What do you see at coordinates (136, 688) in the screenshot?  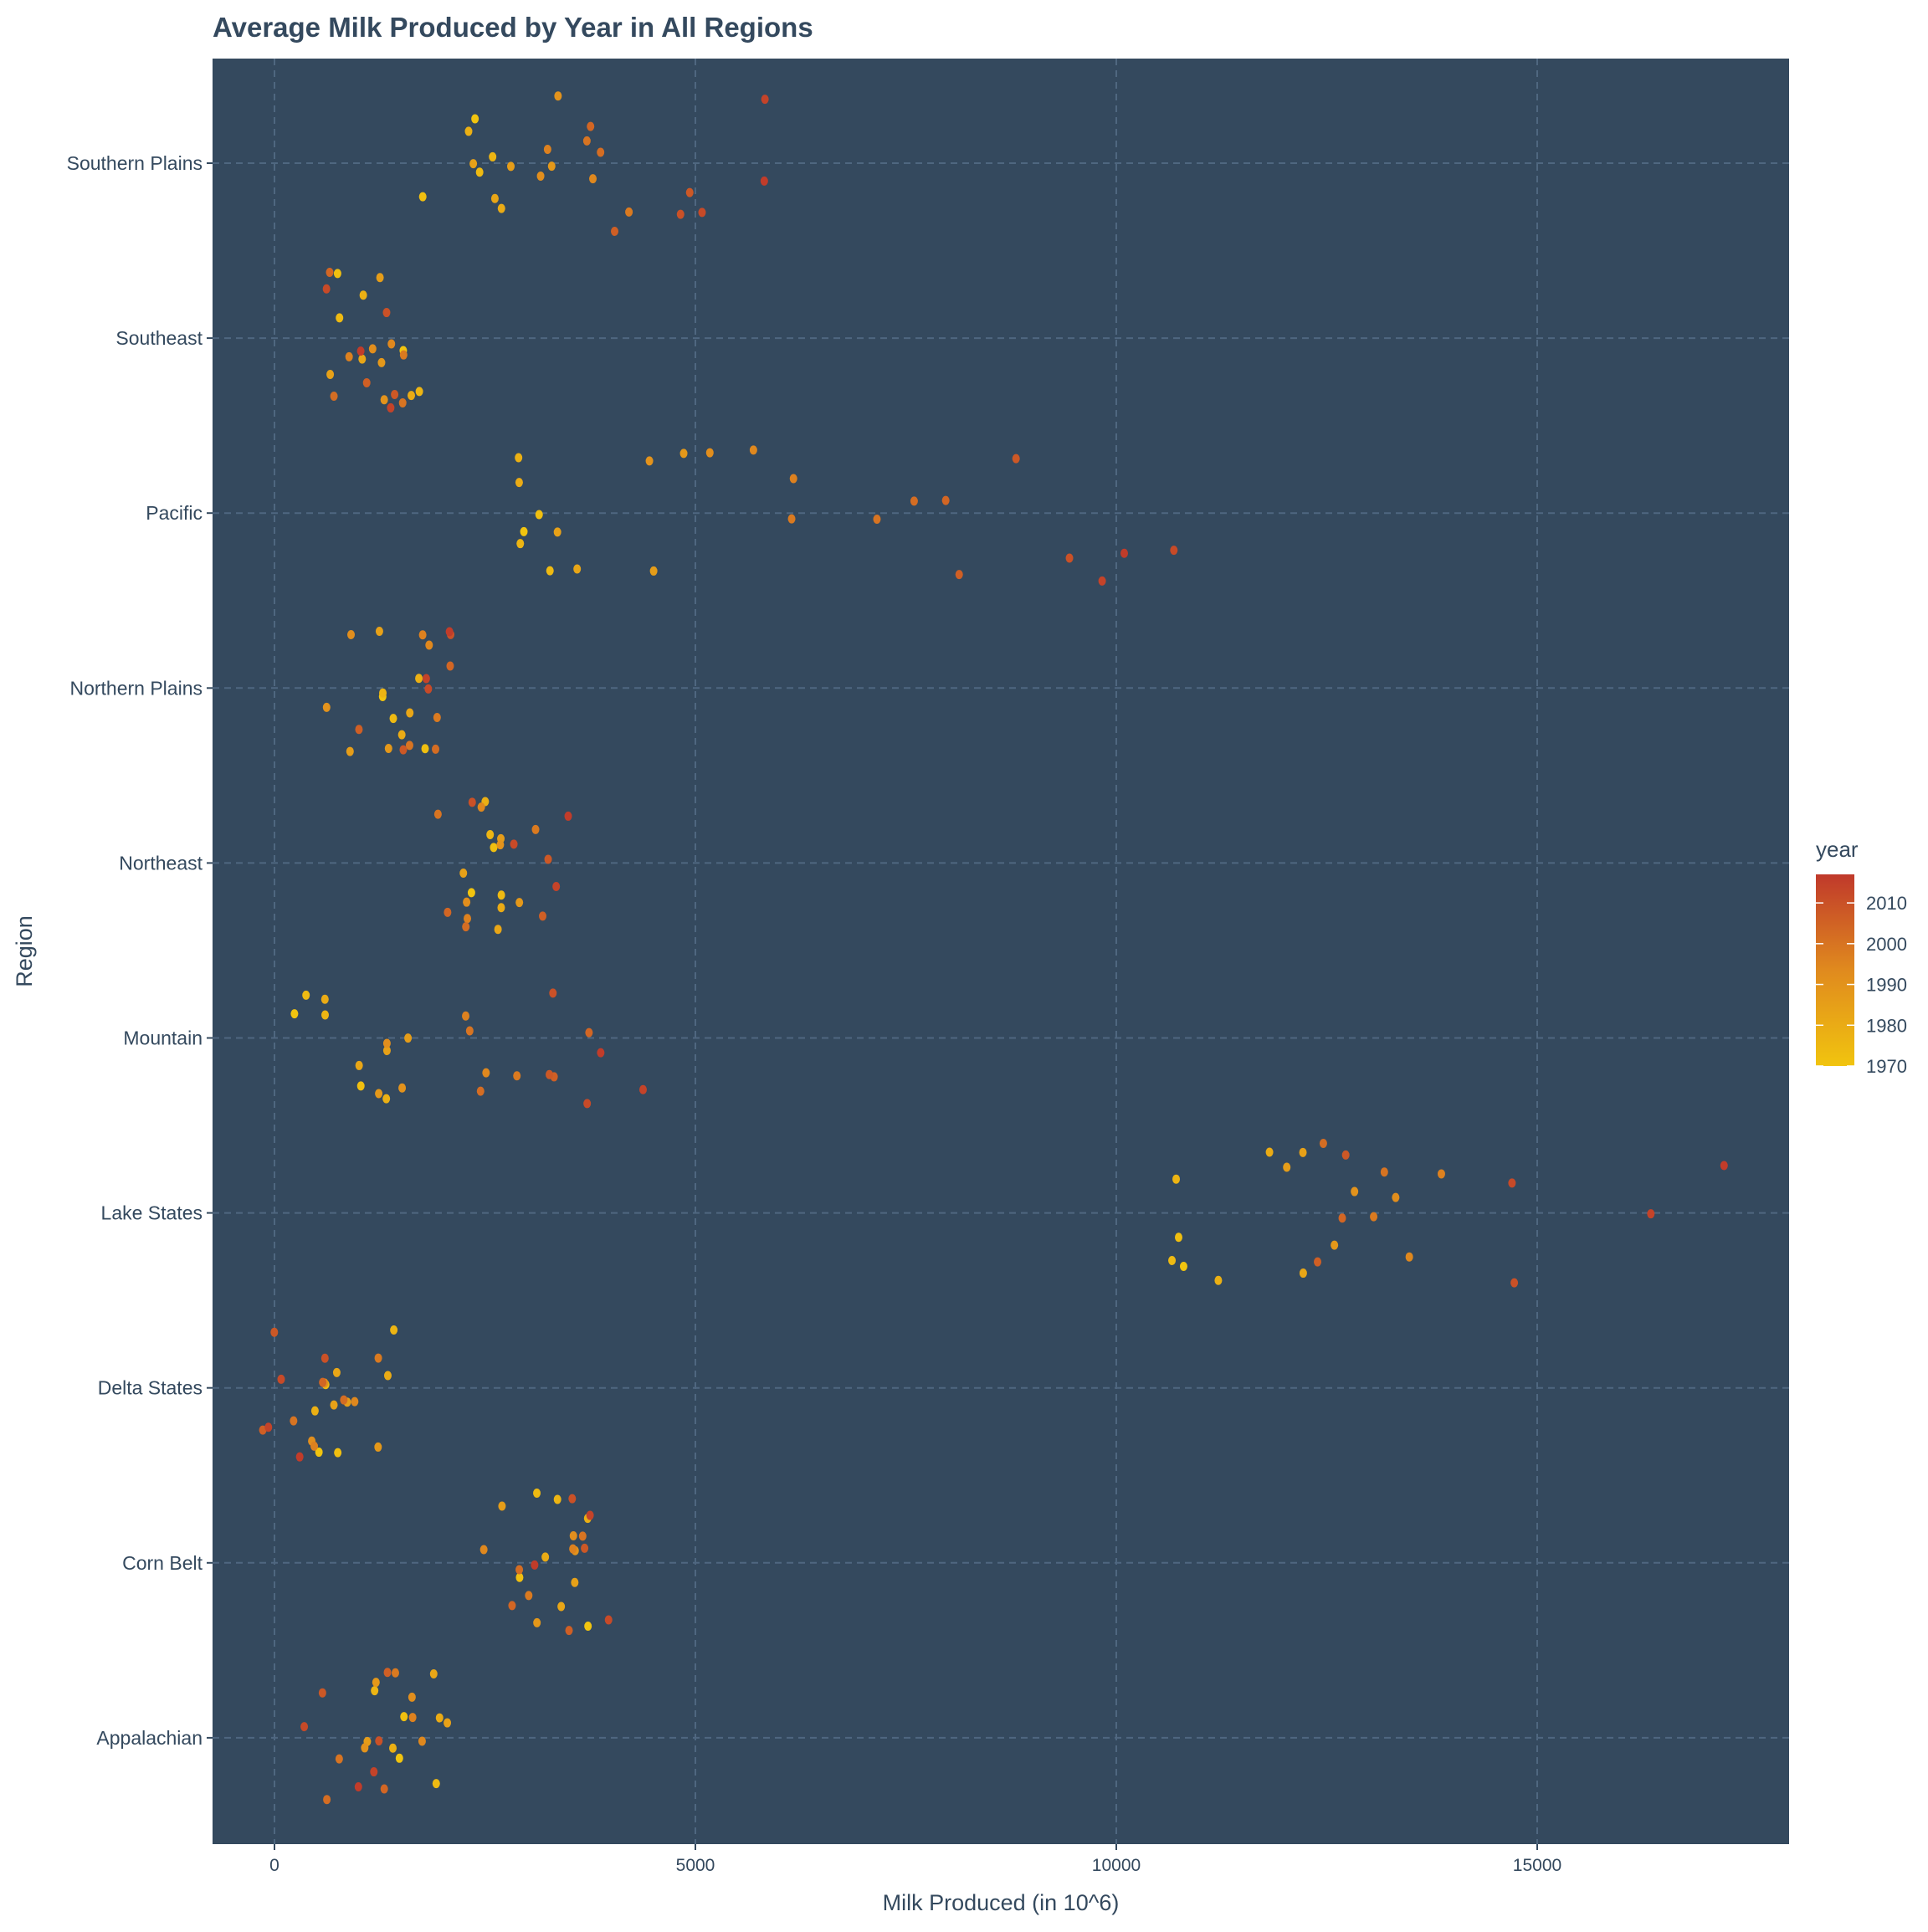 I see `y-tick-label: Northern Plains` at bounding box center [136, 688].